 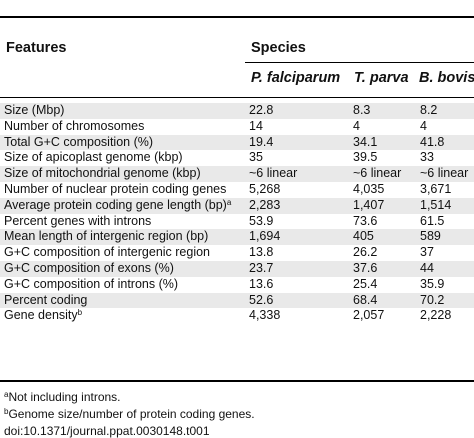 I want to click on footnote-a: aNot including introns., so click(x=62, y=397).